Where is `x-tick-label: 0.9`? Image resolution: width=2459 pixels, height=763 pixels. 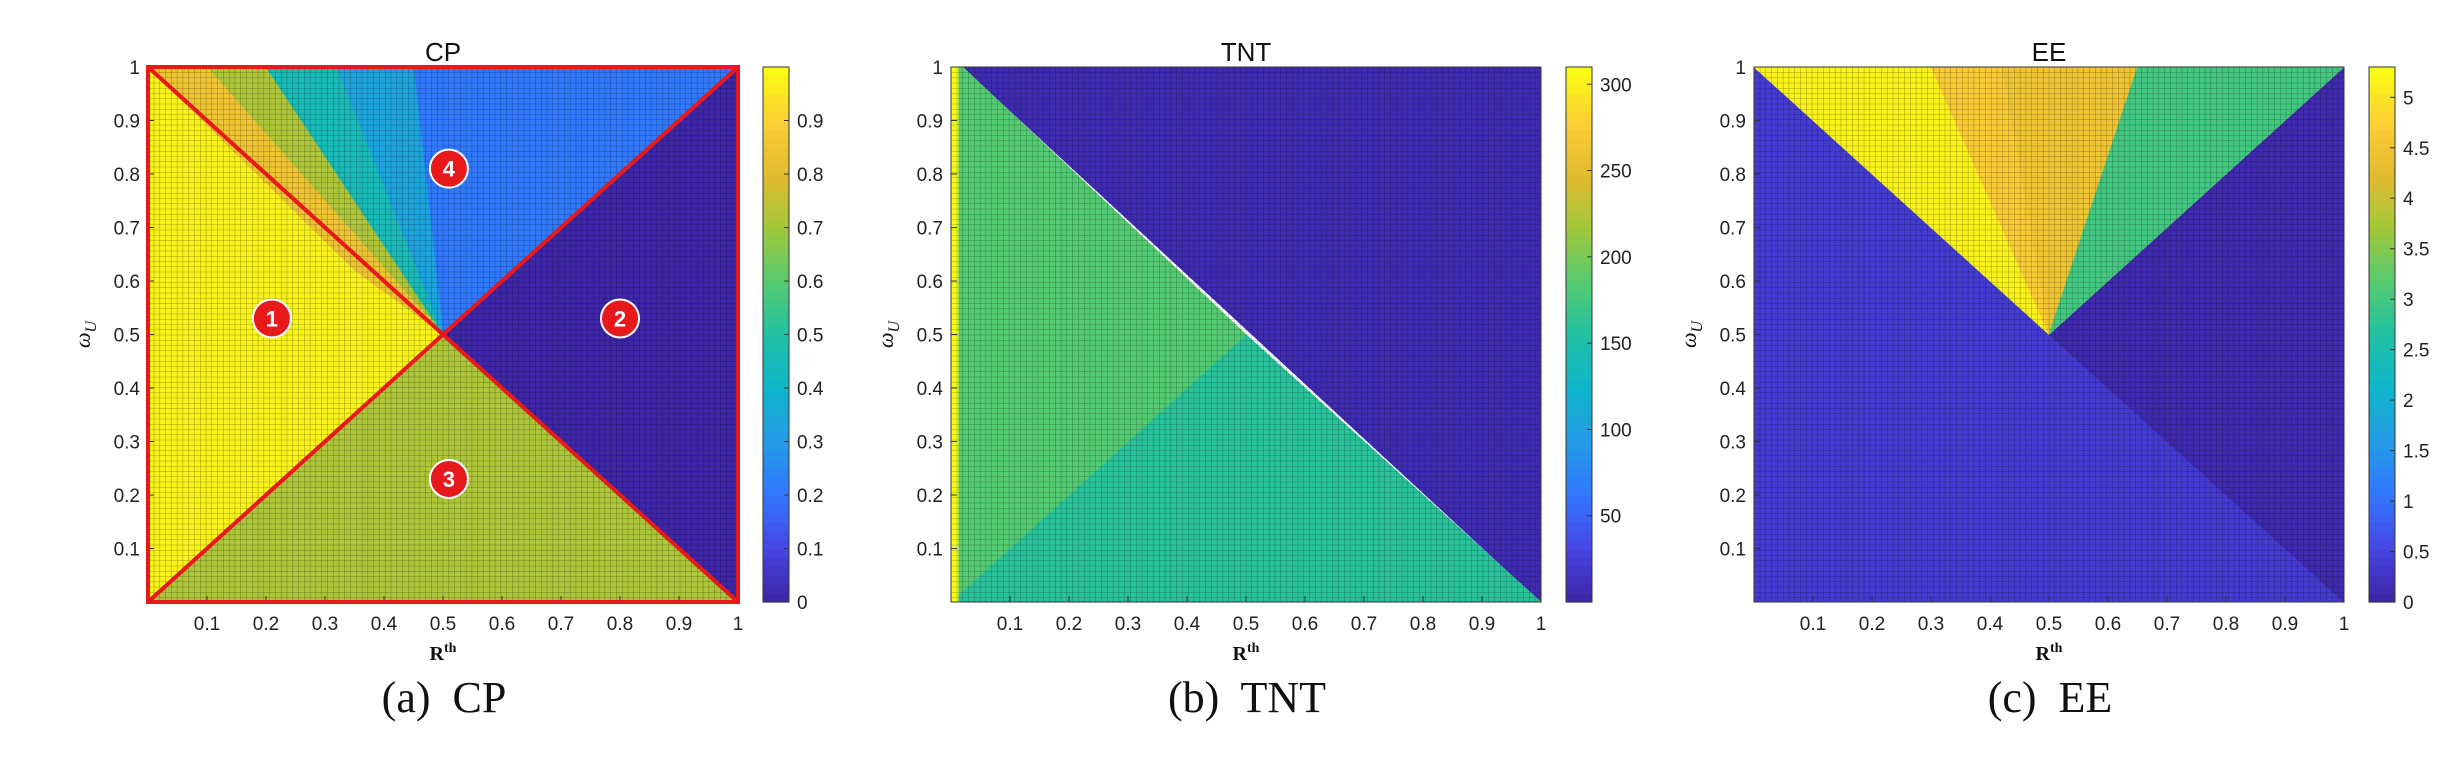
x-tick-label: 0.9 is located at coordinates (679, 624).